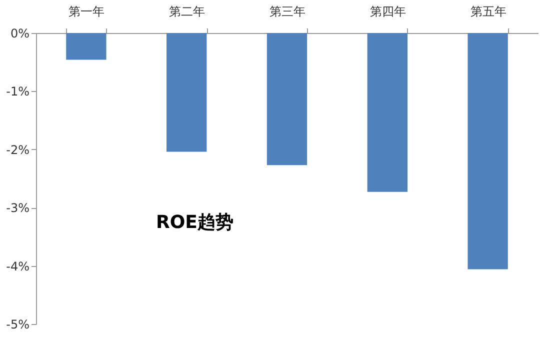 The image size is (550, 338). Describe the element at coordinates (18, 266) in the screenshot. I see `y-tick-label: -4%` at that location.